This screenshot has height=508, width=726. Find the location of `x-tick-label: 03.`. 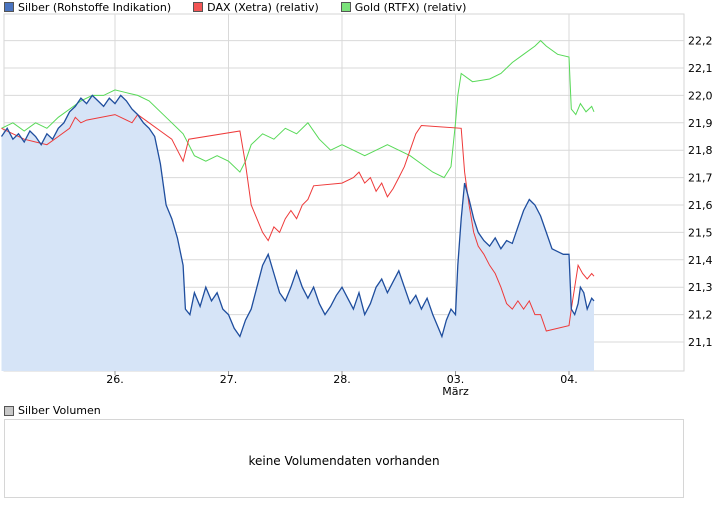

x-tick-label: 03. is located at coordinates (456, 379).